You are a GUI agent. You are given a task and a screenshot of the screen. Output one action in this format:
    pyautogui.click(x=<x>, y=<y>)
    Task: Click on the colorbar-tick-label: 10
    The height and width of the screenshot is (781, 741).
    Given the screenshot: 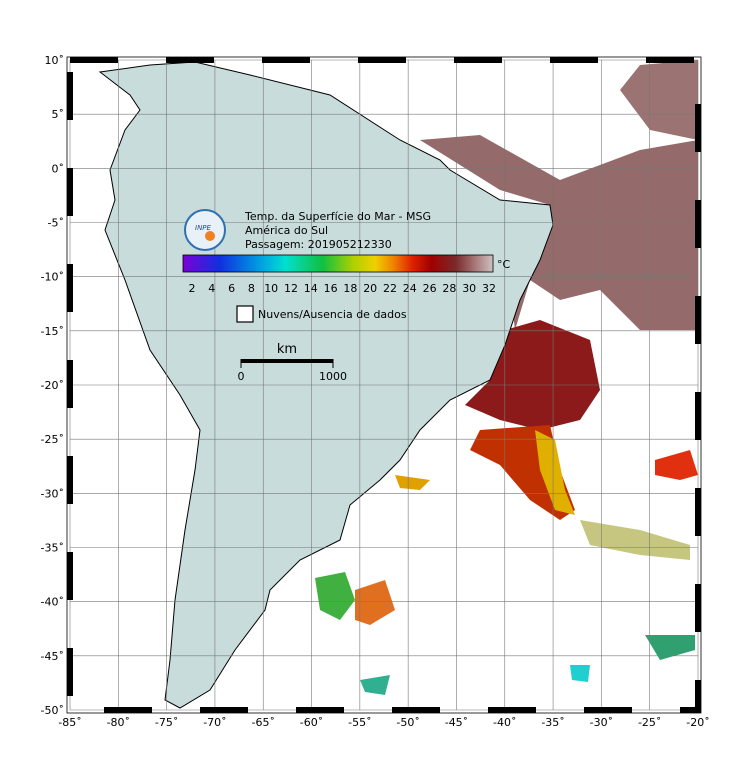 What is the action you would take?
    pyautogui.click(x=271, y=288)
    